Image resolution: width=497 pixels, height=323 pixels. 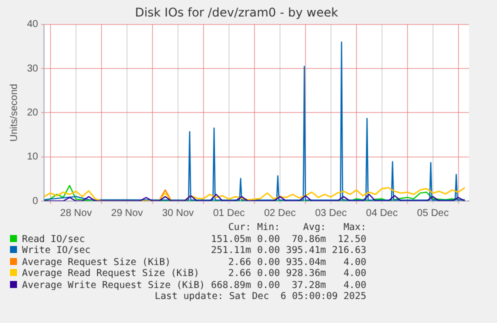 What do you see at coordinates (280, 213) in the screenshot?
I see `x-tick-label: 02 Dec` at bounding box center [280, 213].